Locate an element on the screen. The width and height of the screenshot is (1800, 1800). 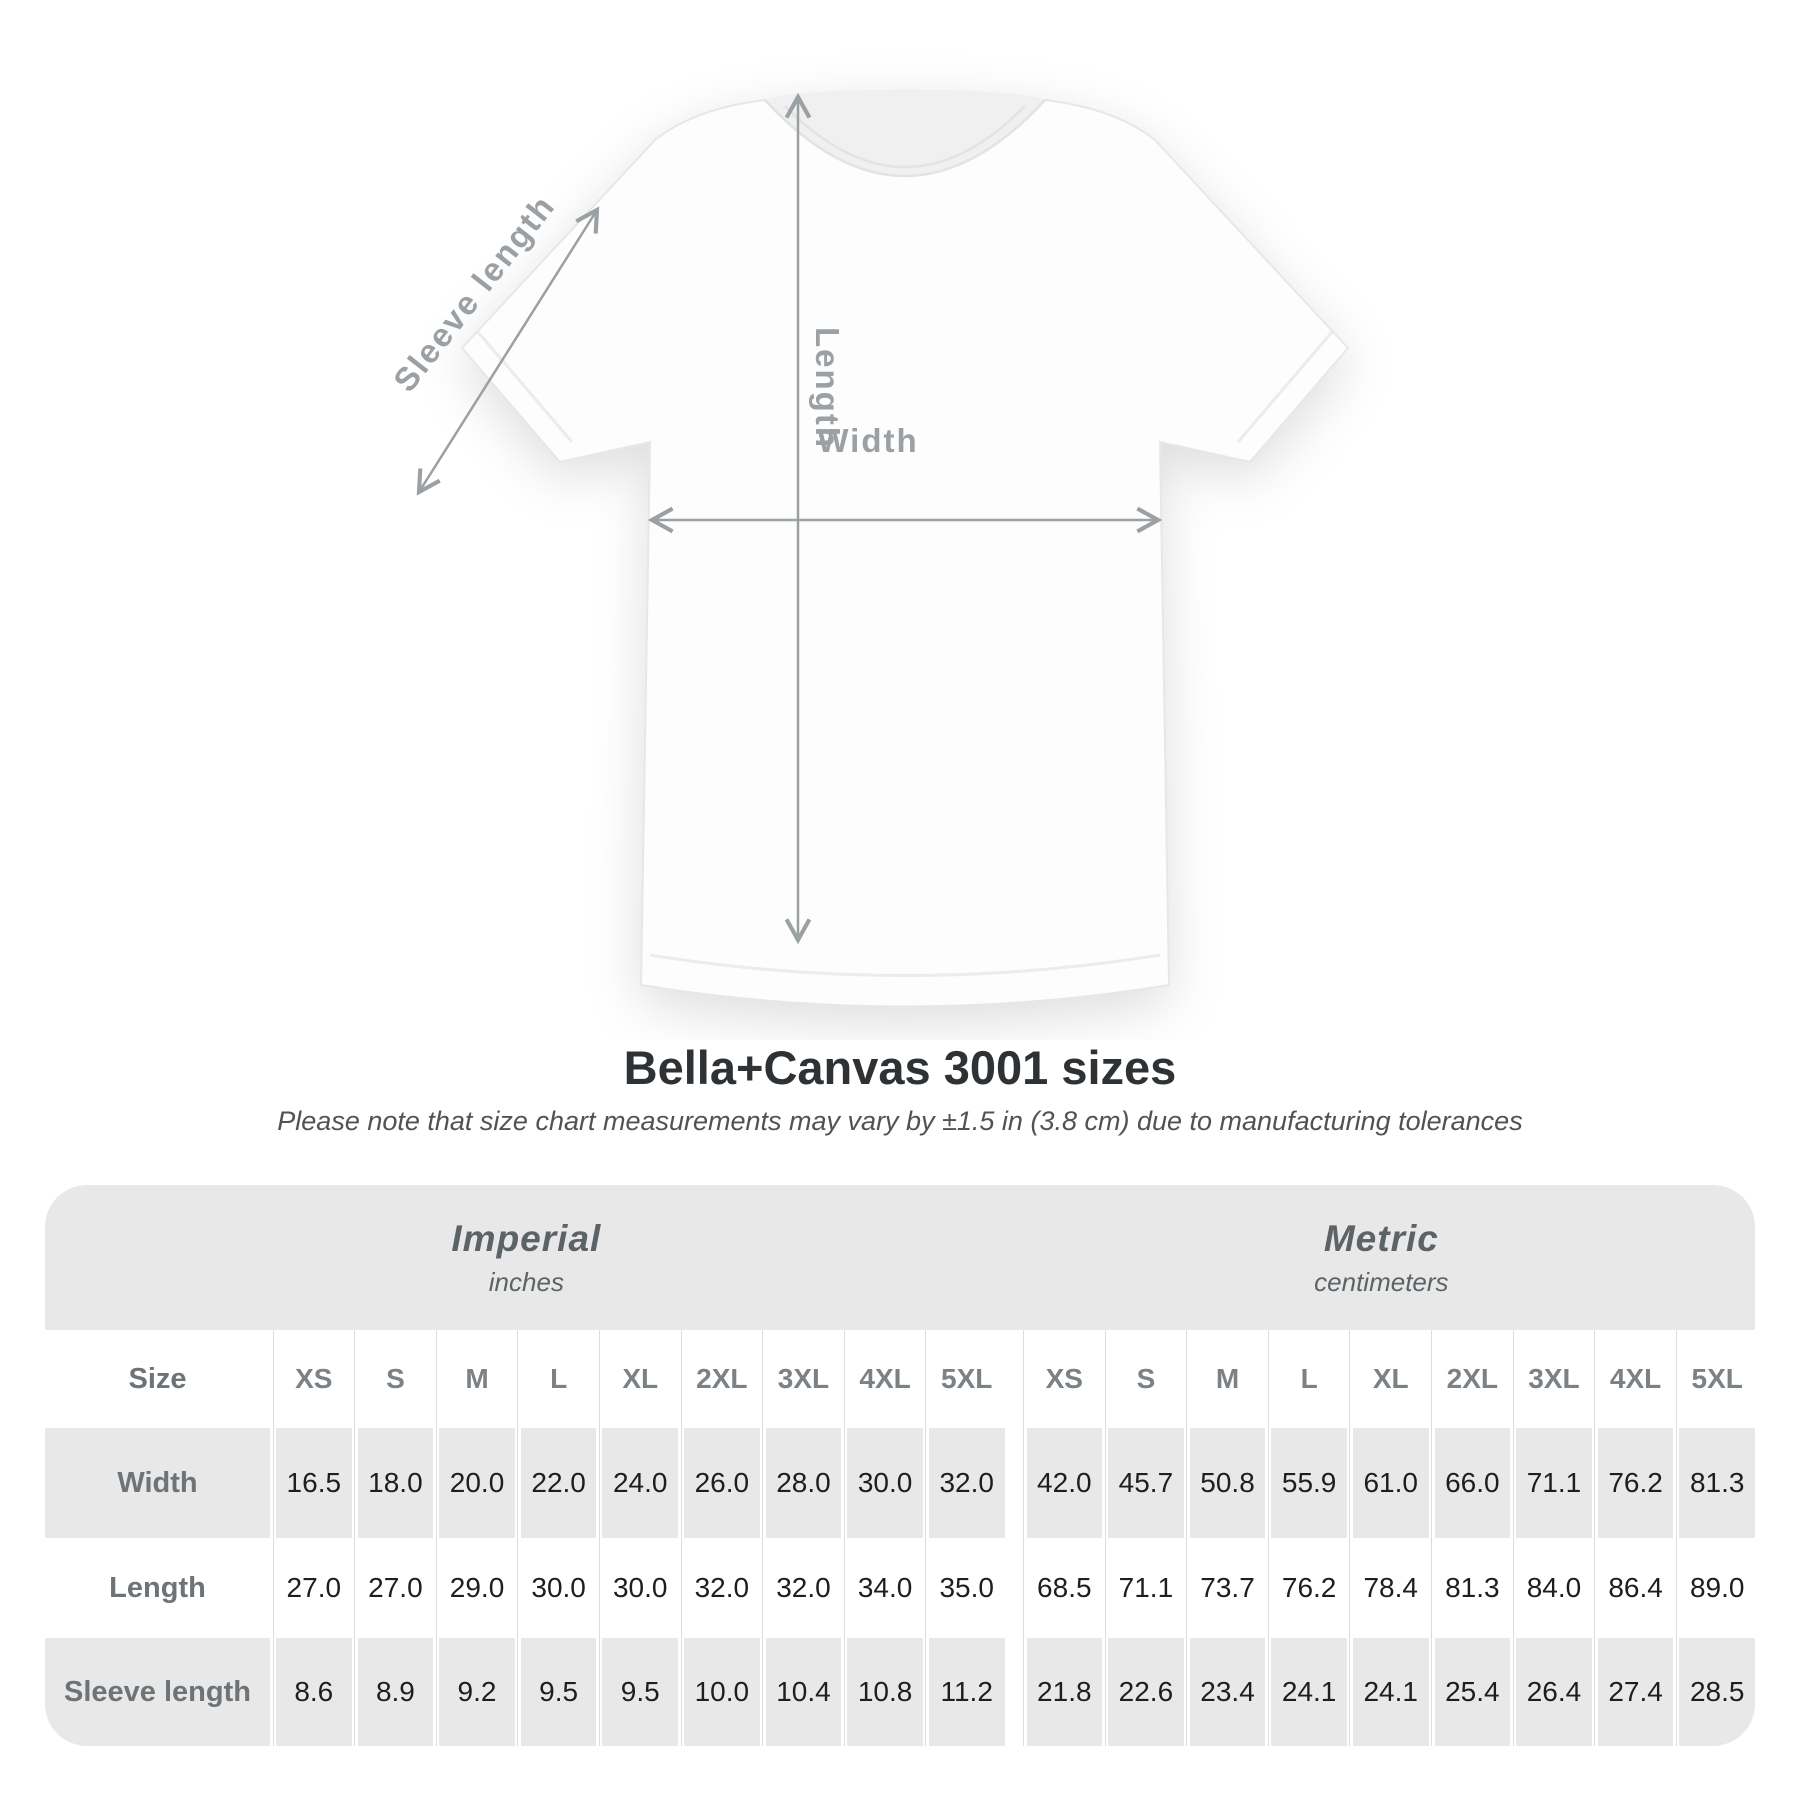
table-cell: 20.0 is located at coordinates (475, 1483).